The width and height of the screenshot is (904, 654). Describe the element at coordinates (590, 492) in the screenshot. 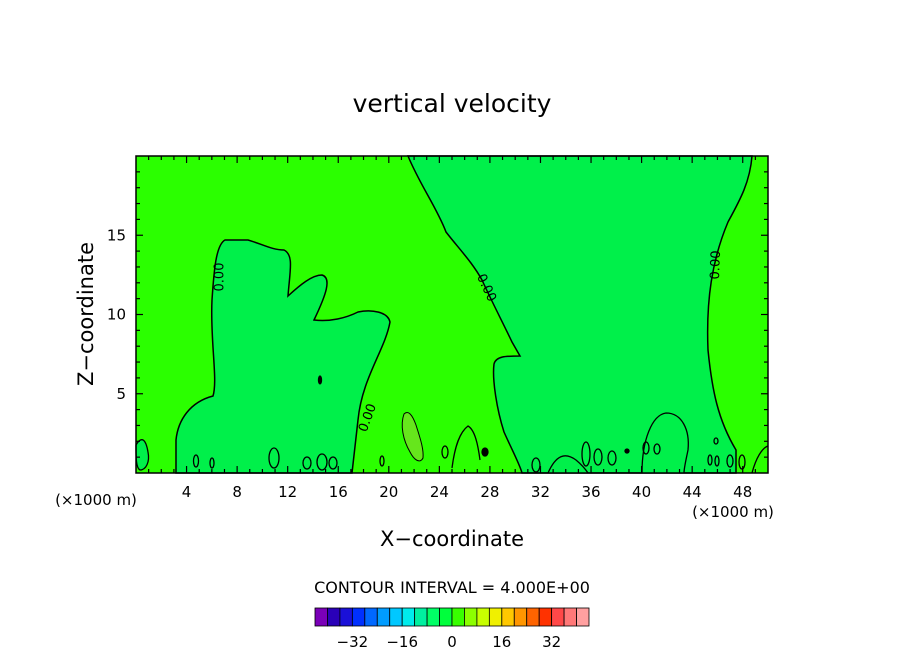

I see `x-tick-label: 36` at that location.